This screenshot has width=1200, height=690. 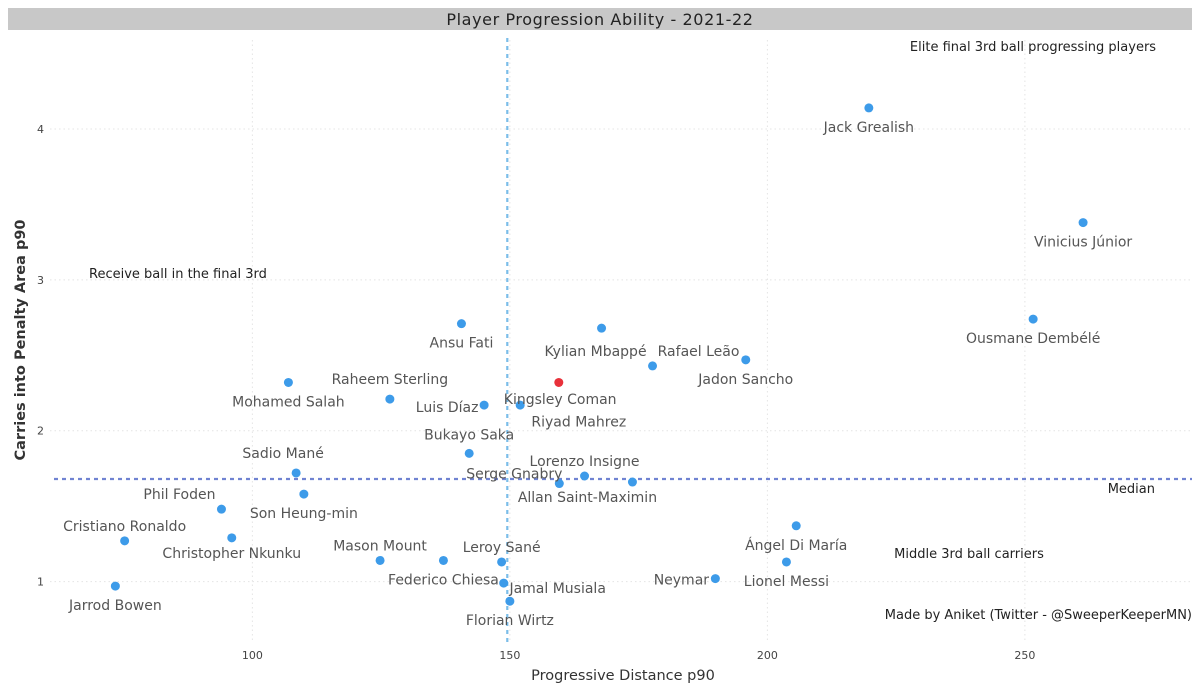 I want to click on point-label: Rafael Leão, so click(x=699, y=352).